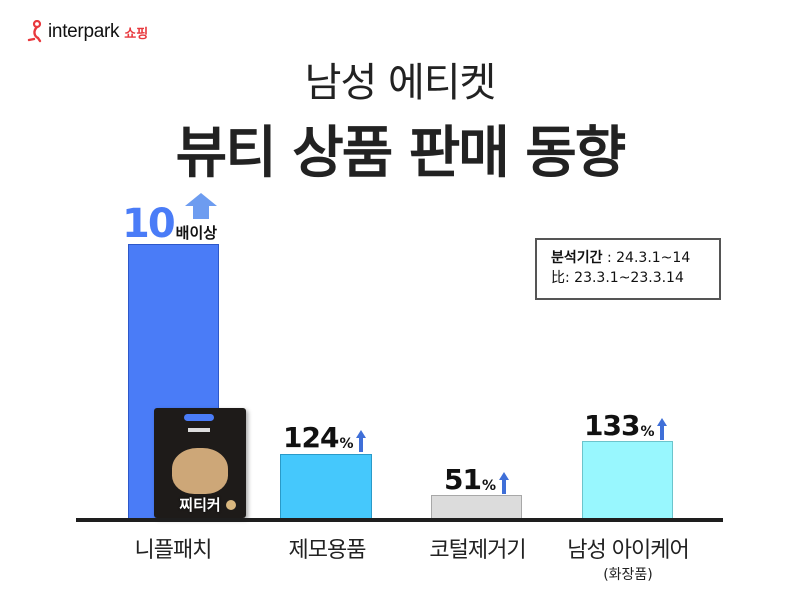  Describe the element at coordinates (624, 278) in the screenshot. I see `compare-value: : 23.3.1~23.3.14` at that location.